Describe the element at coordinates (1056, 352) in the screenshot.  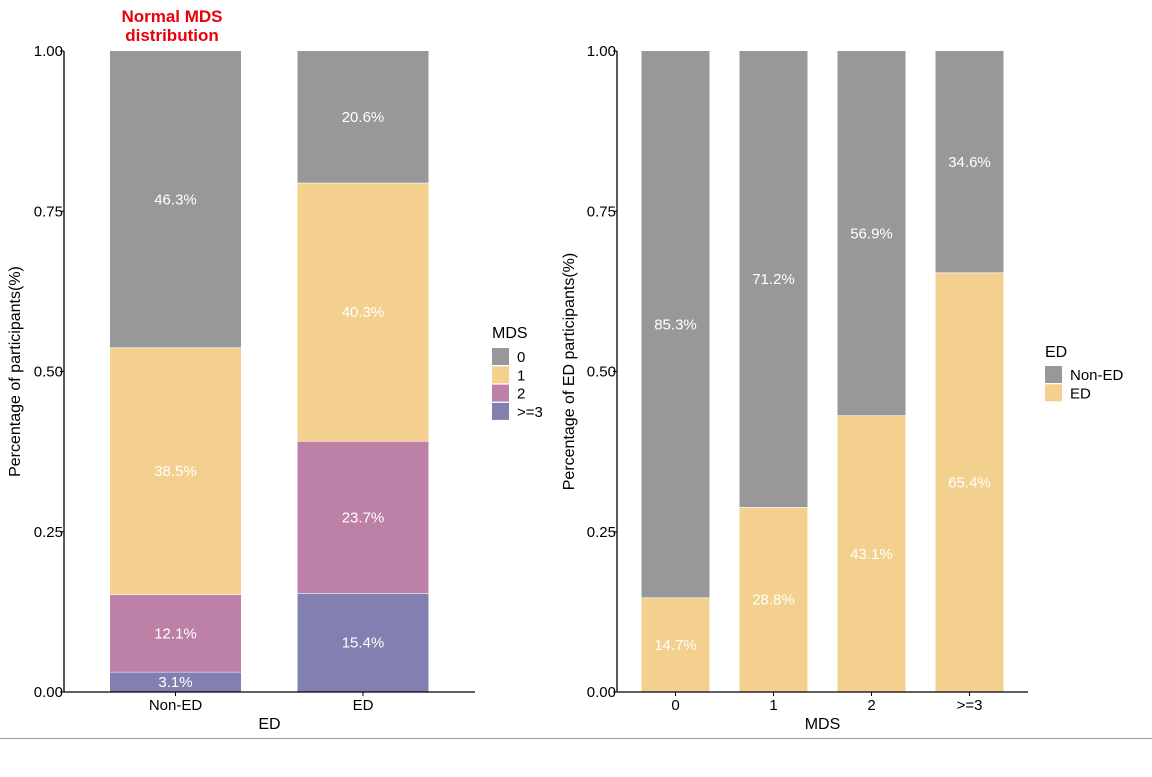
I see `legend-title: ED` at that location.